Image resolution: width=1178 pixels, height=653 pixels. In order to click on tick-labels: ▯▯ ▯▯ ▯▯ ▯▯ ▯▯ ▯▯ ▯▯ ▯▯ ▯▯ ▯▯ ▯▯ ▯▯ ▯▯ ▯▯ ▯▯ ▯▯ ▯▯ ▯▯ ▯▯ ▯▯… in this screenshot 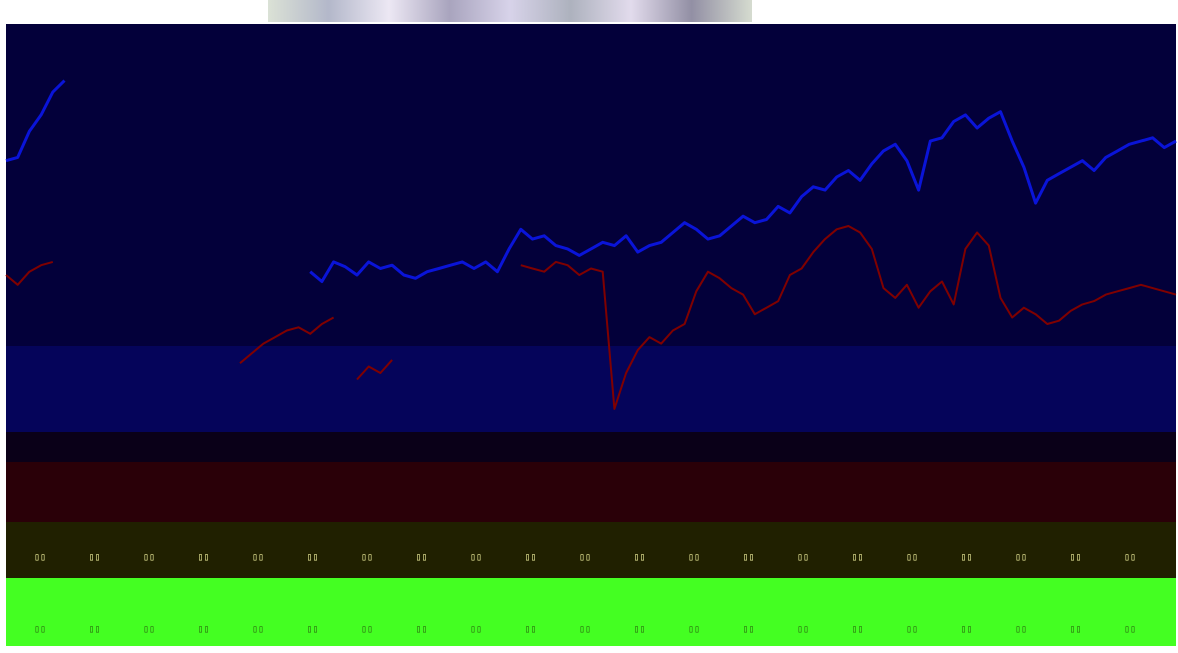, I will do `click(585, 593)`.